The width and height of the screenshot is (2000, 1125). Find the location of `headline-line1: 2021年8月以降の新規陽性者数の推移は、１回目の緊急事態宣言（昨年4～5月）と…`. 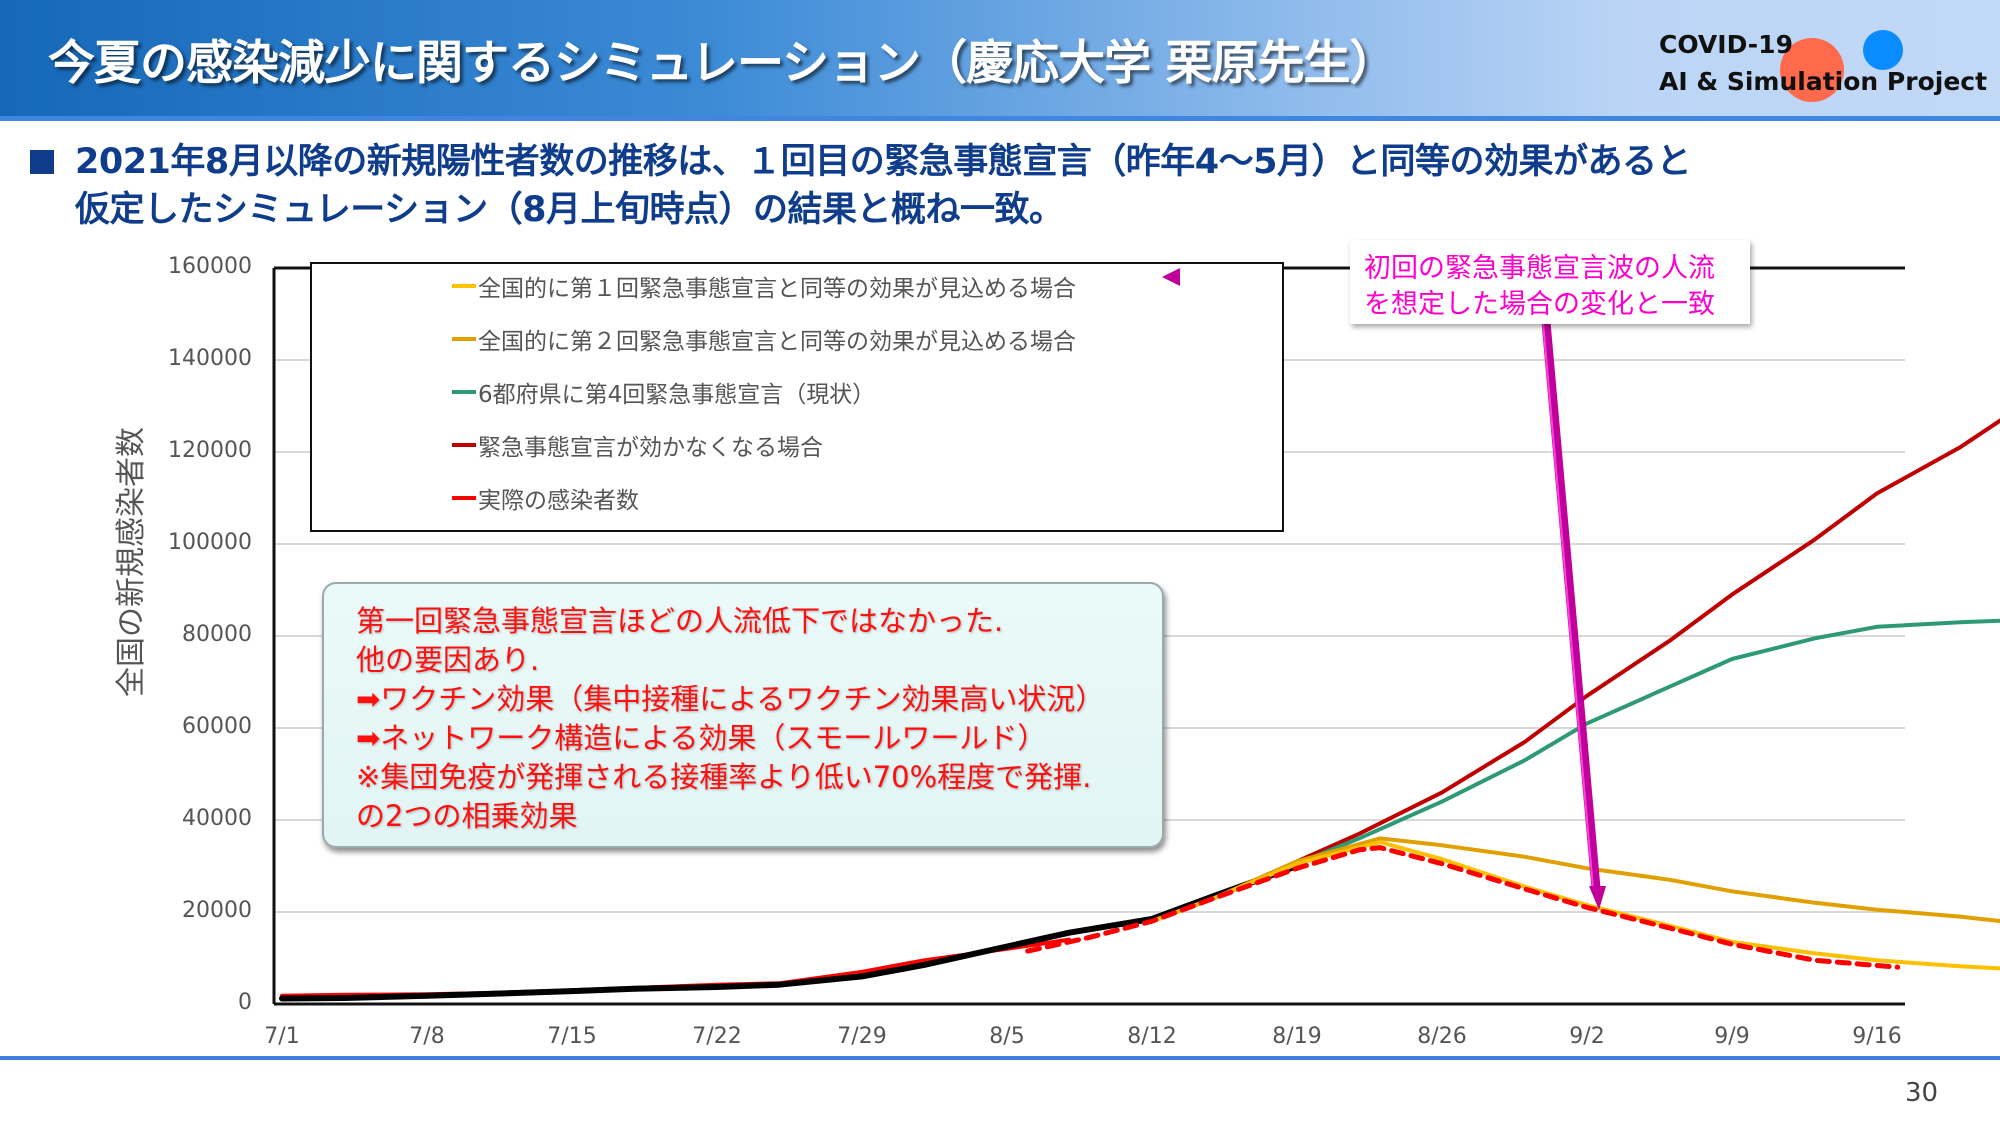

headline-line1: 2021年8月以降の新規陽性者数の推移は、１回目の緊急事態宣言（昨年4～5月）と… is located at coordinates (883, 162).